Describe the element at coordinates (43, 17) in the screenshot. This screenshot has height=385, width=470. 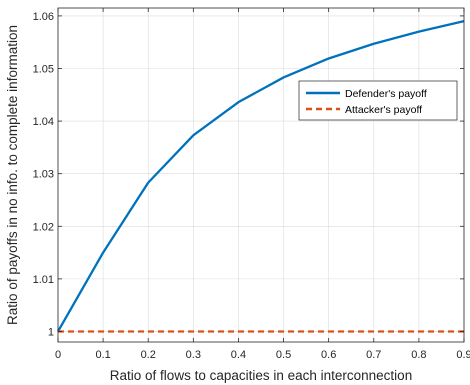
I see `y-tick-label: 1.06` at that location.